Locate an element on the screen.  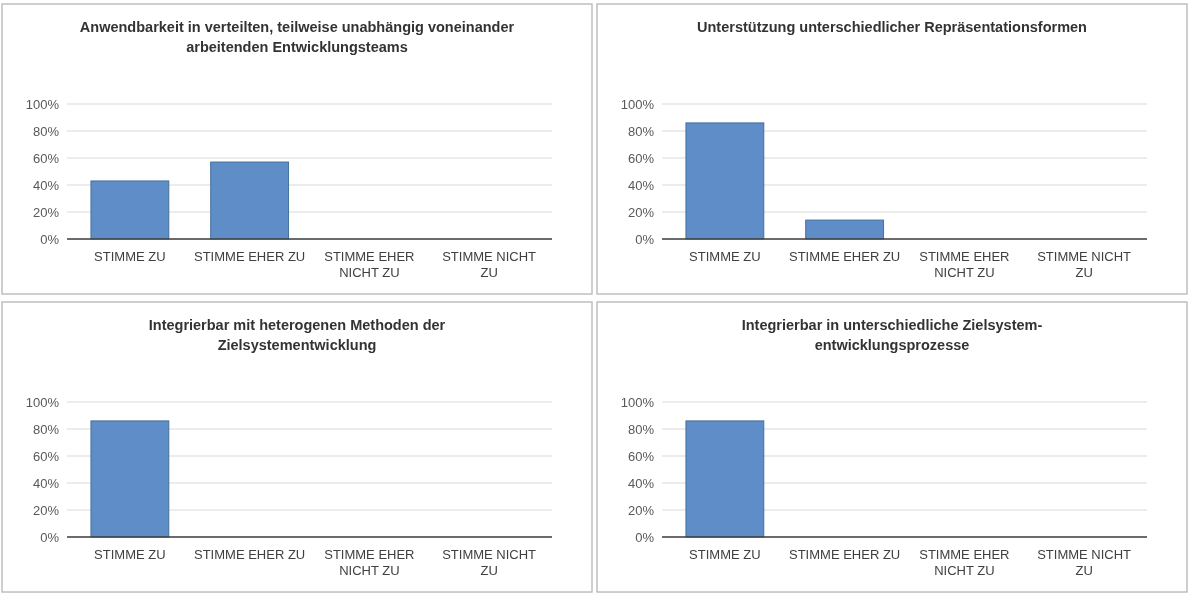
chart-title: Integrierbar in unterschiedliche Zielsystem-entwicklungsprozesse is located at coordinates (892, 335).